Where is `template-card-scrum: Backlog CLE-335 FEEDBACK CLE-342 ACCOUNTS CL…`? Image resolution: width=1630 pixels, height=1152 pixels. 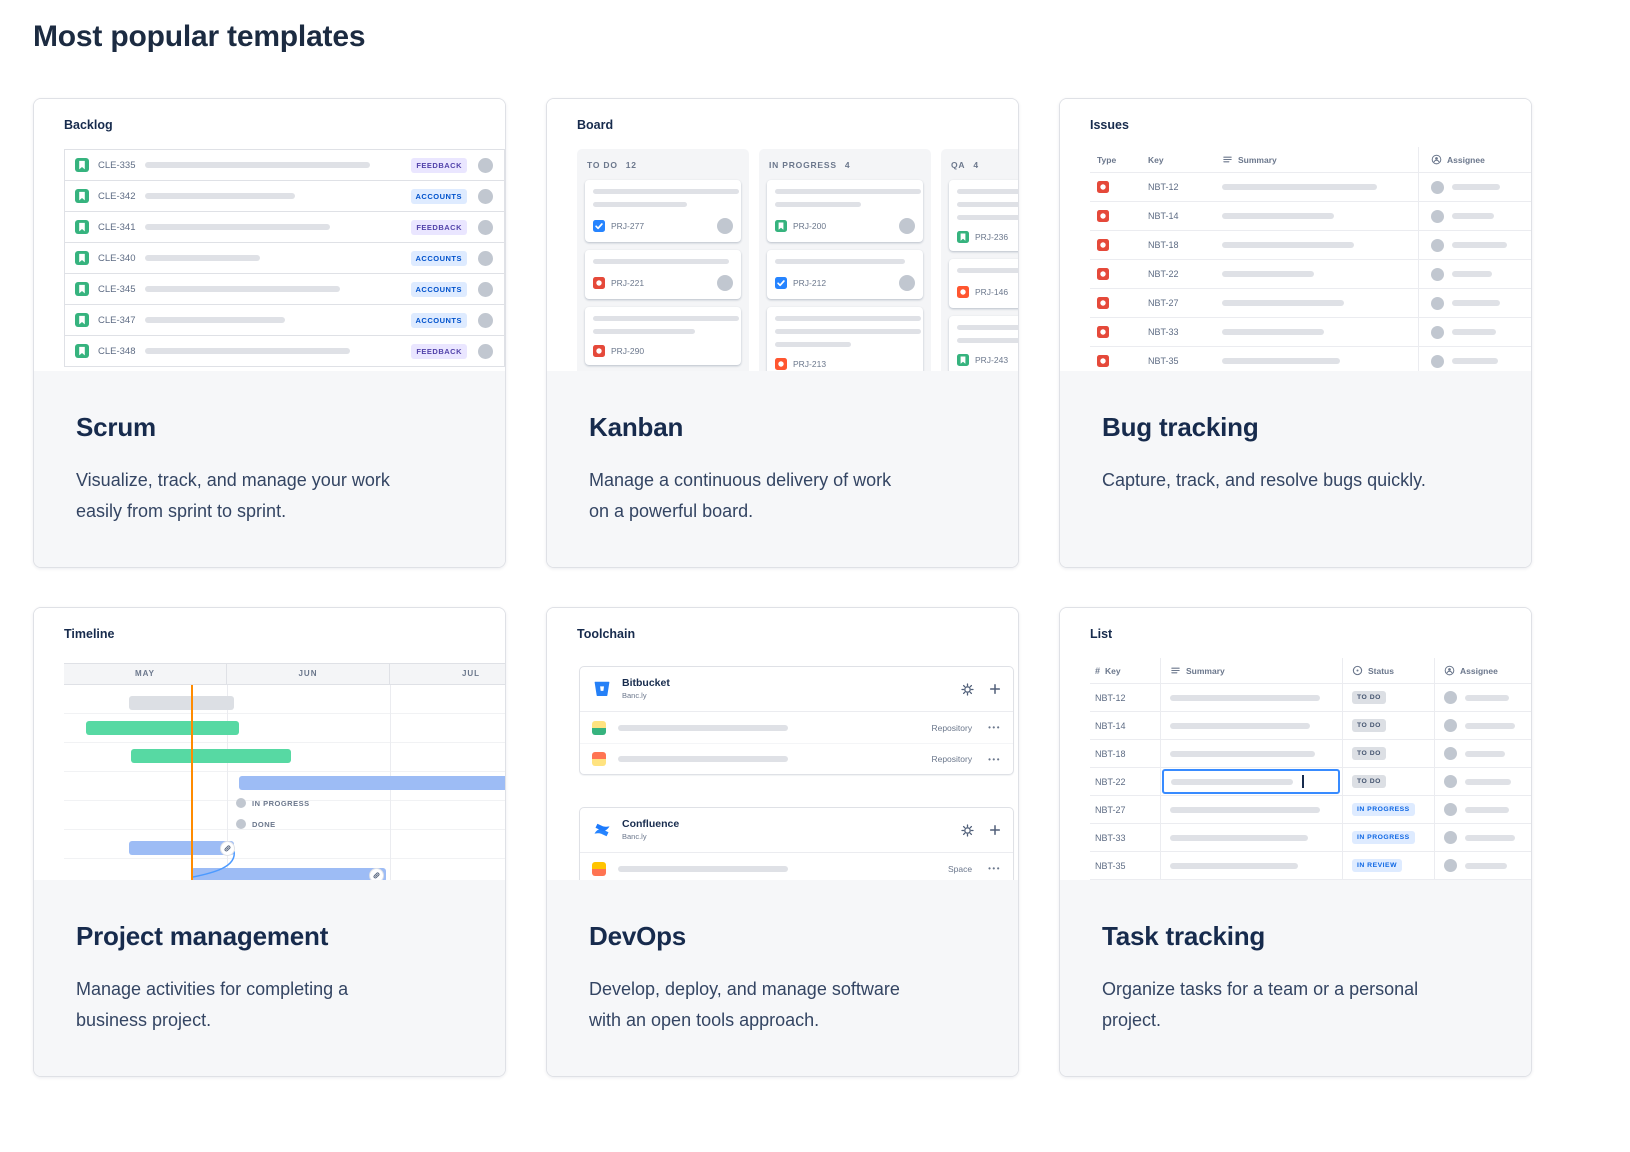
template-card-scrum: Backlog CLE-335 FEEDBACK CLE-342 ACCOUNTS CL… is located at coordinates (269, 333).